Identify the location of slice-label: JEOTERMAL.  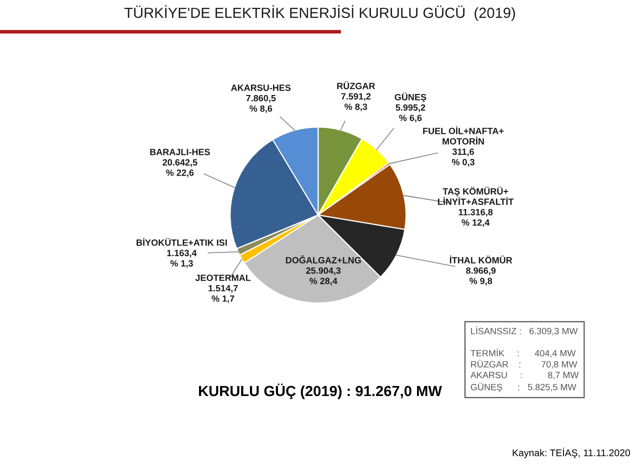
(223, 278).